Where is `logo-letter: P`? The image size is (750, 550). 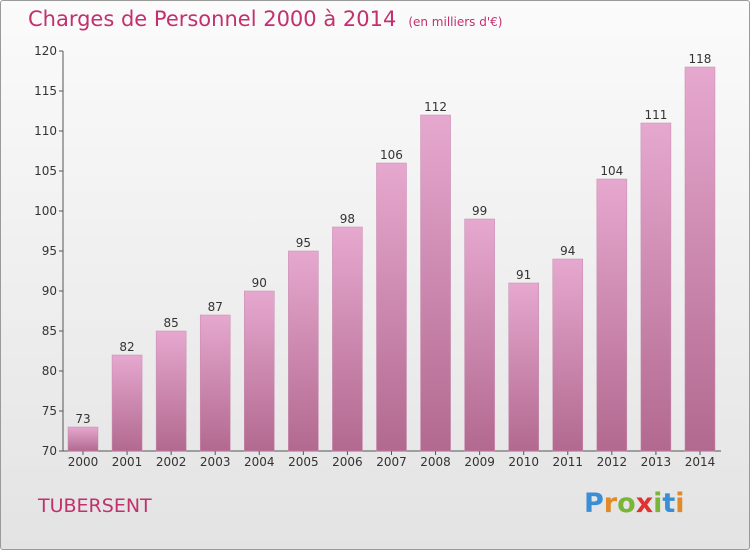 logo-letter: P is located at coordinates (594, 503).